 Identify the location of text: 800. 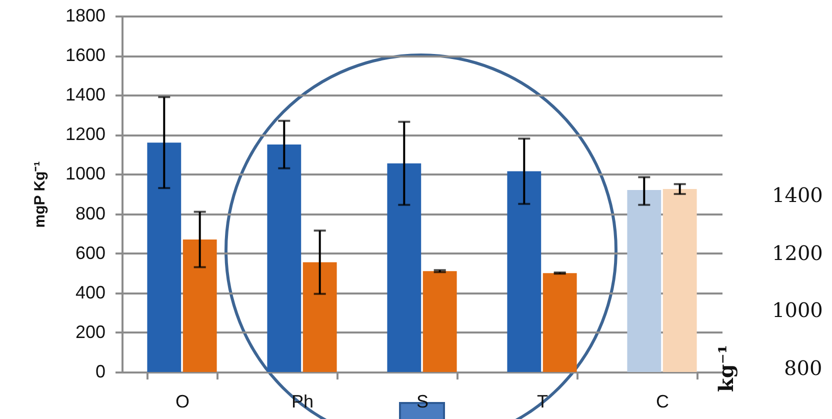
(803, 368).